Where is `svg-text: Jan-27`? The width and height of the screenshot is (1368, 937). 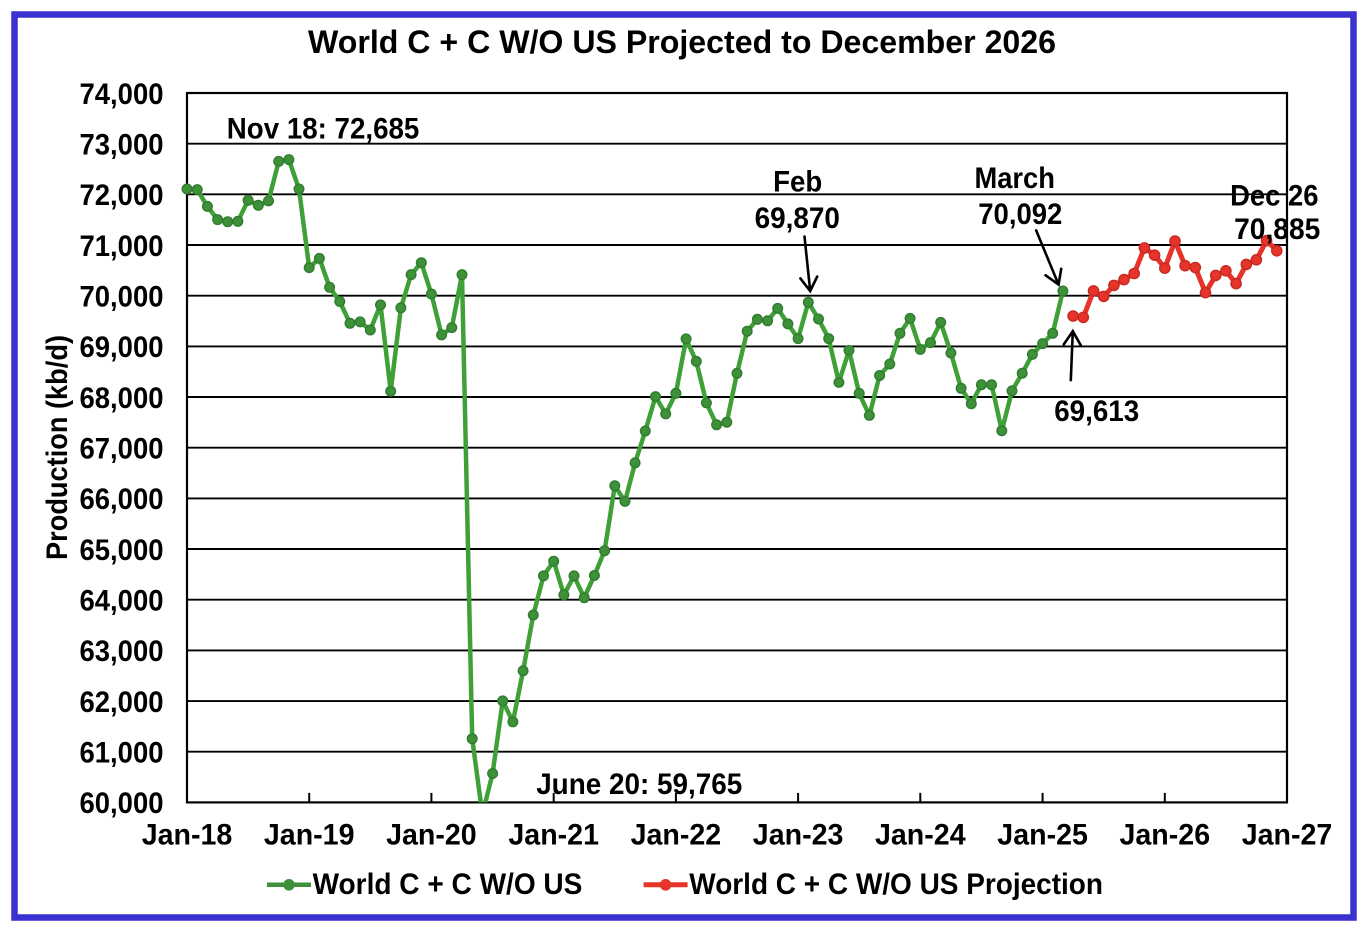 svg-text: Jan-27 is located at coordinates (1287, 835).